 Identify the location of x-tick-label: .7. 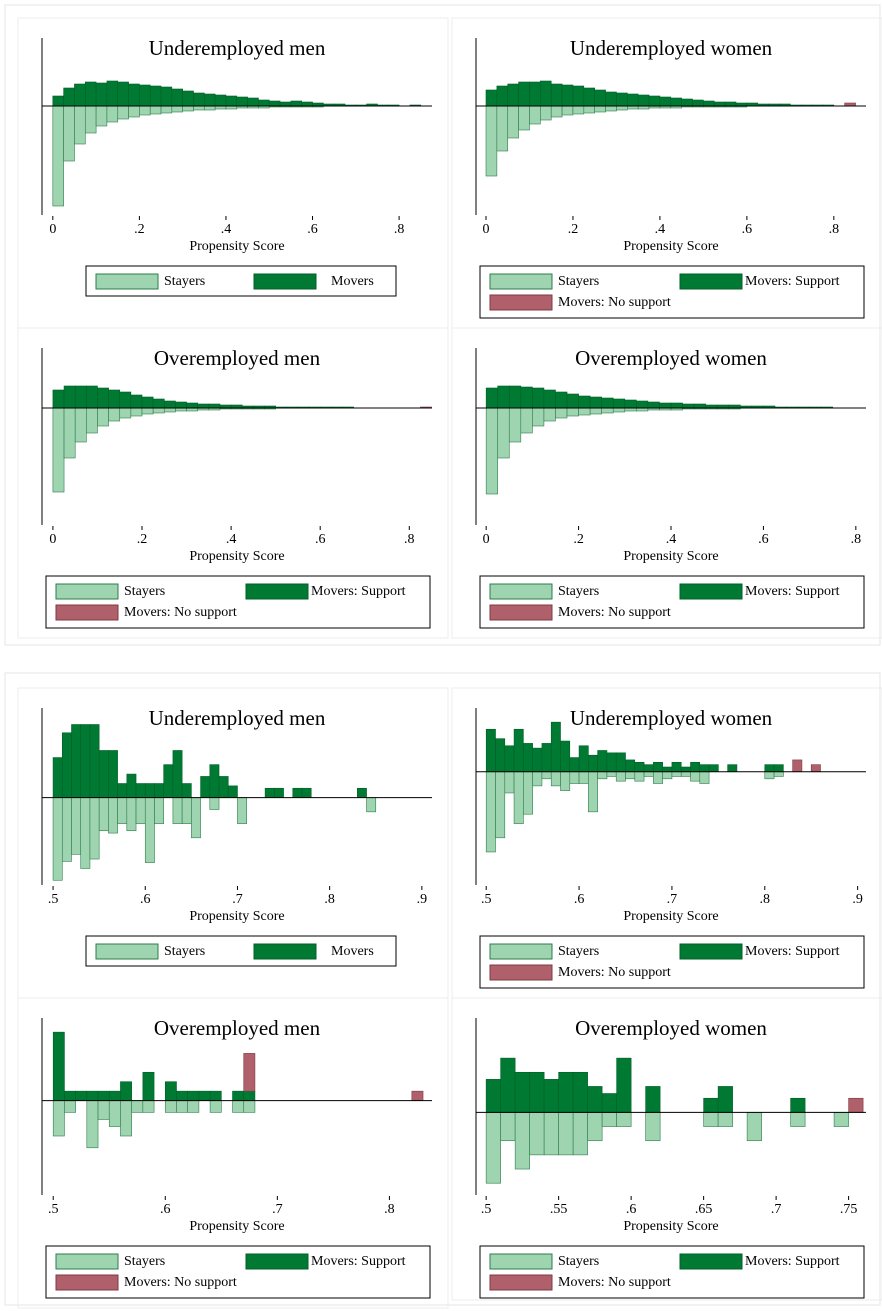
(237, 899).